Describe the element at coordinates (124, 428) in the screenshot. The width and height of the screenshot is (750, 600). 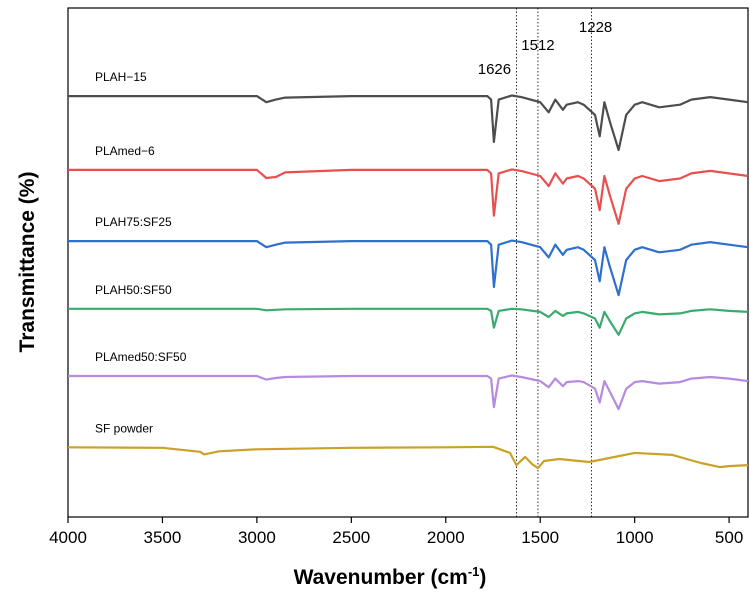
I see `series-label: SF powder` at that location.